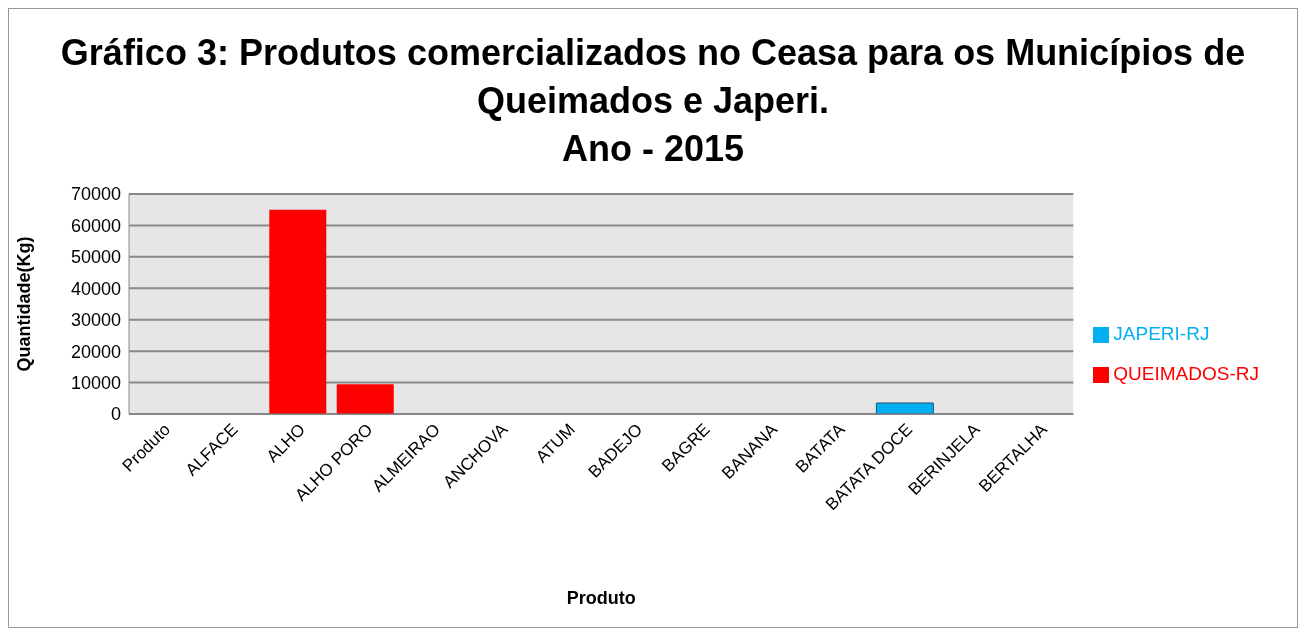 This screenshot has width=1309, height=635. What do you see at coordinates (115, 414) in the screenshot?
I see `y-tick-label: 0` at bounding box center [115, 414].